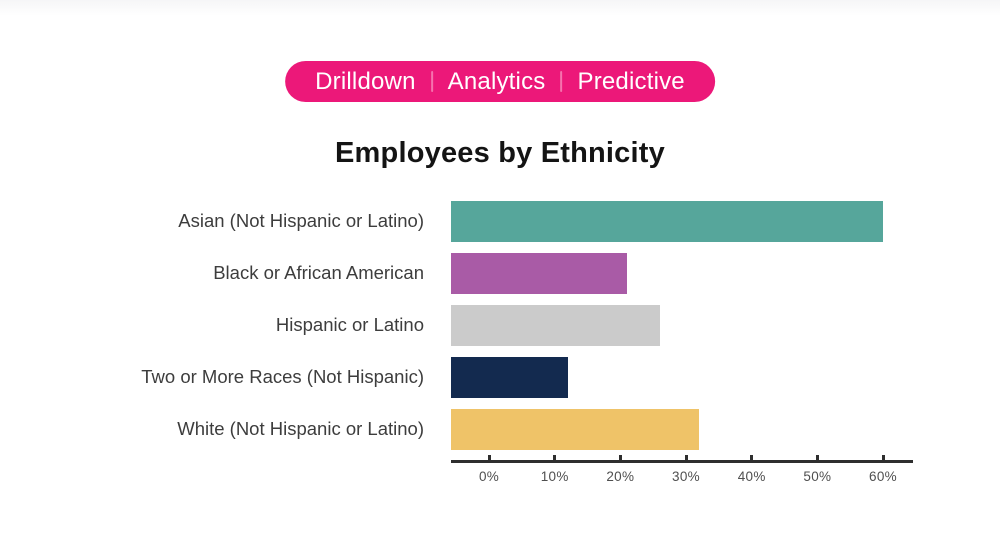  I want to click on category-label: White (Not Hispanic or Latino), so click(300, 428).